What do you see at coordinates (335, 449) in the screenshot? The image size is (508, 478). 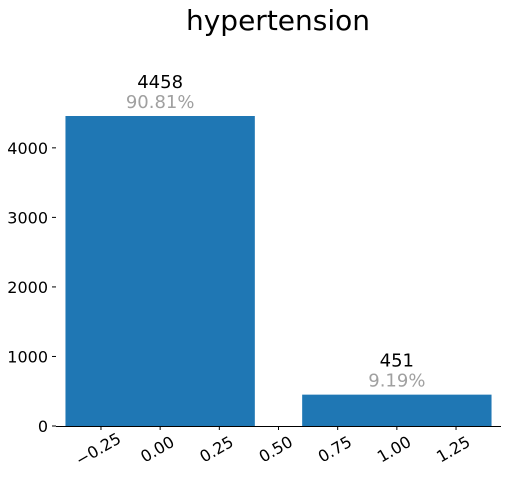 I see `x-tick-label-4: 0.75` at bounding box center [335, 449].